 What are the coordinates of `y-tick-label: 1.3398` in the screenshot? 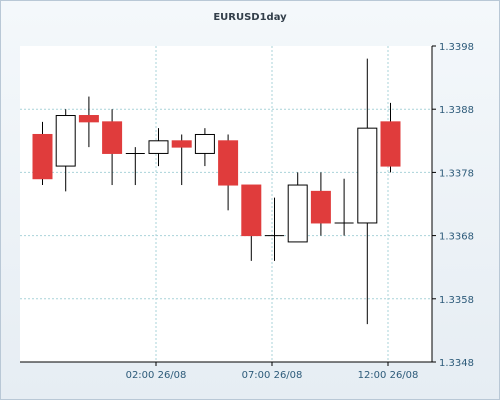 It's located at (456, 47).